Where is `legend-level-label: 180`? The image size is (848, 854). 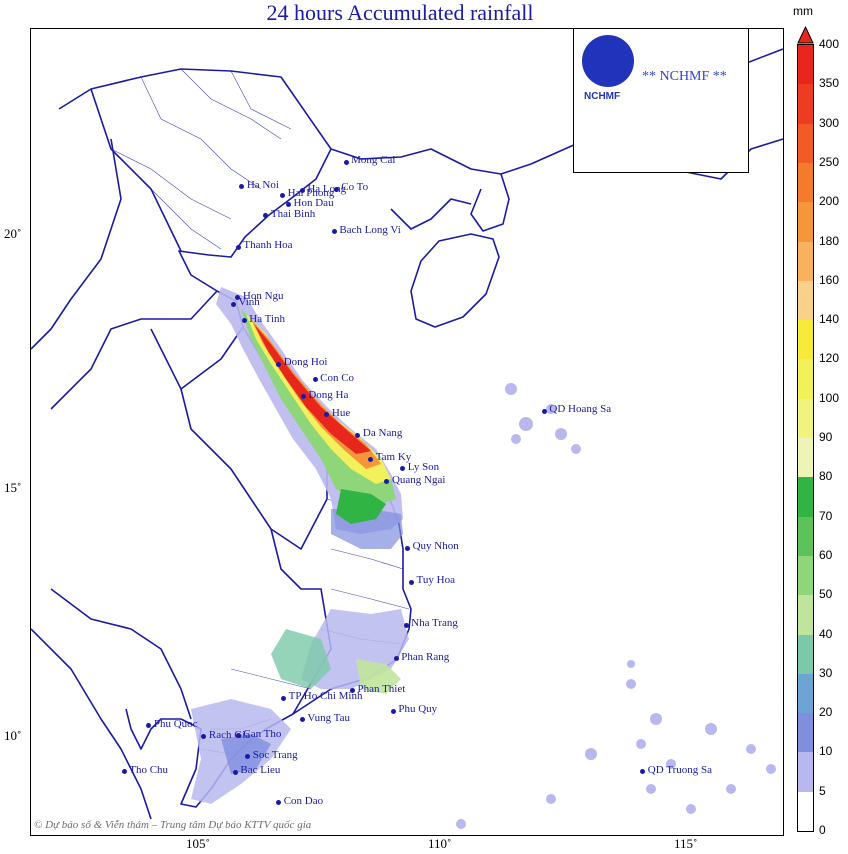
legend-level-label: 180 is located at coordinates (829, 240).